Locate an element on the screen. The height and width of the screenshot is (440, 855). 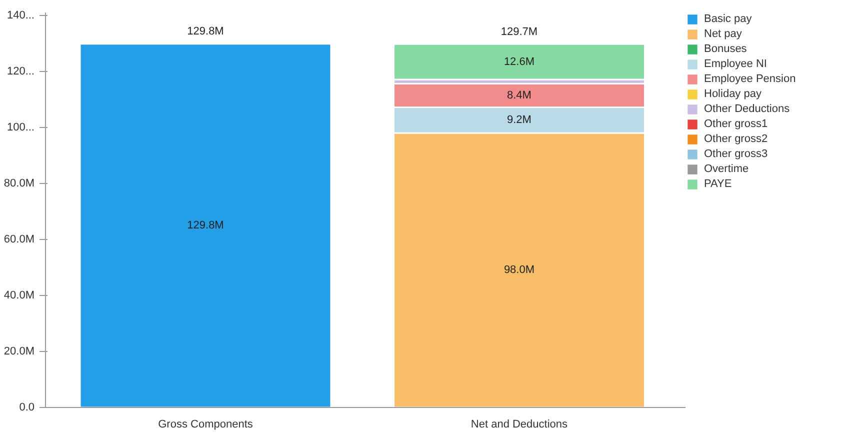
data-label: 98.0M is located at coordinates (519, 270).